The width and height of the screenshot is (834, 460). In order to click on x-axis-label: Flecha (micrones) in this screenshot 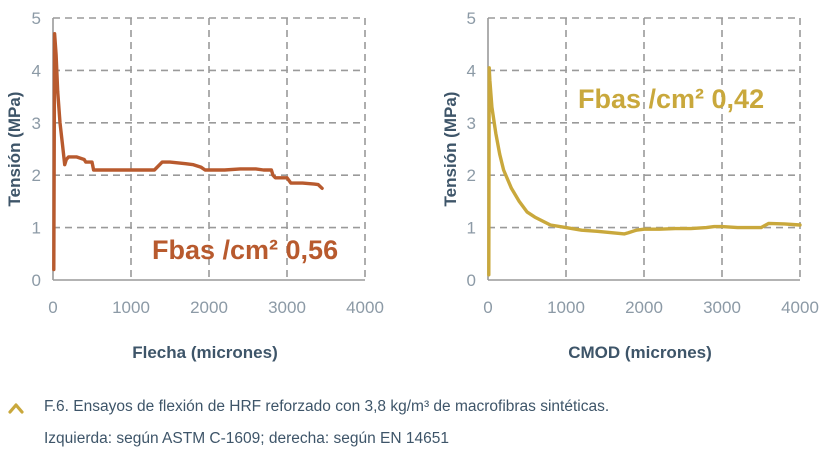, I will do `click(205, 352)`.